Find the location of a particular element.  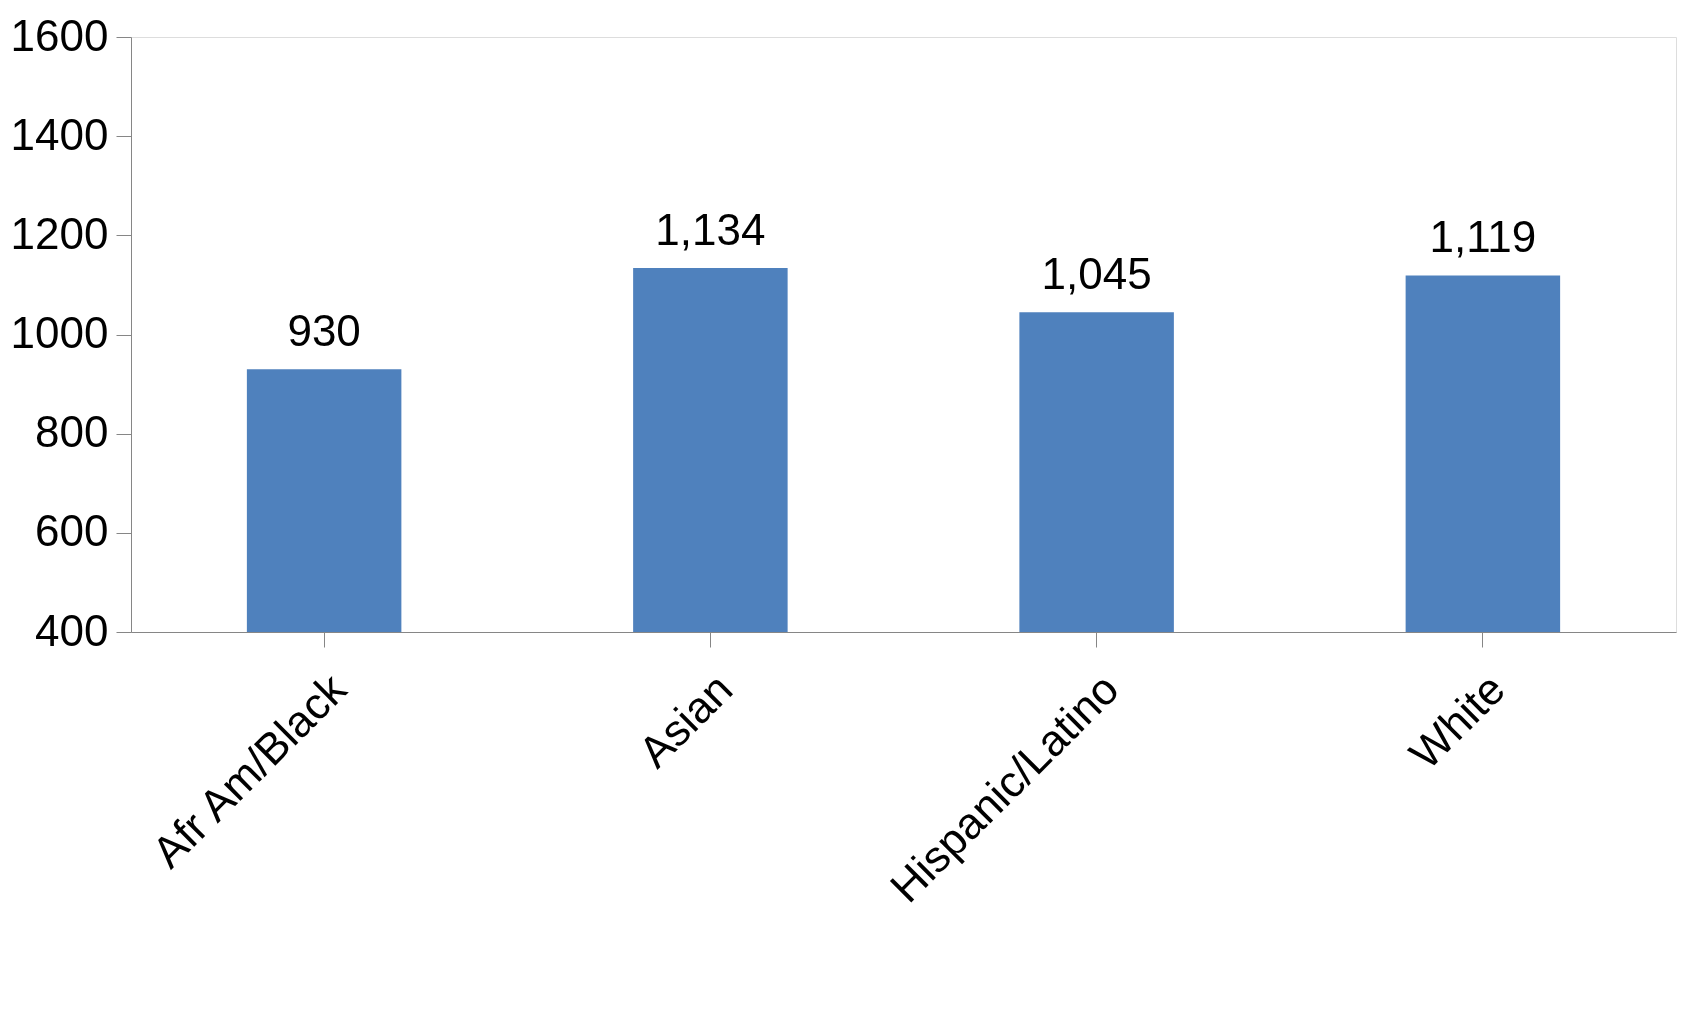

data-label: 930 is located at coordinates (324, 331).